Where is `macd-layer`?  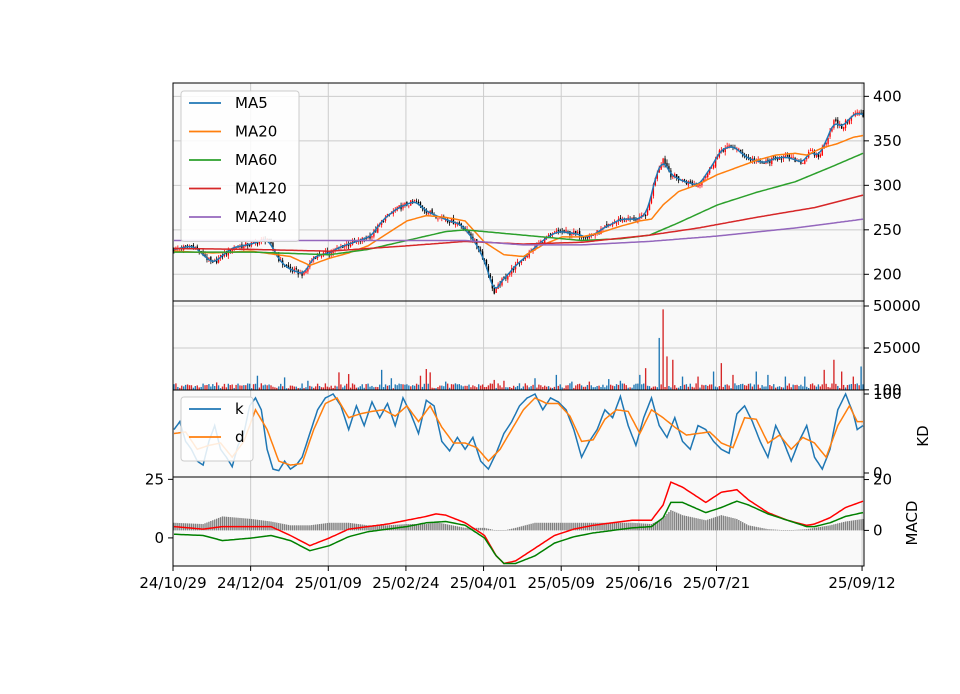
macd-layer is located at coordinates (518, 523).